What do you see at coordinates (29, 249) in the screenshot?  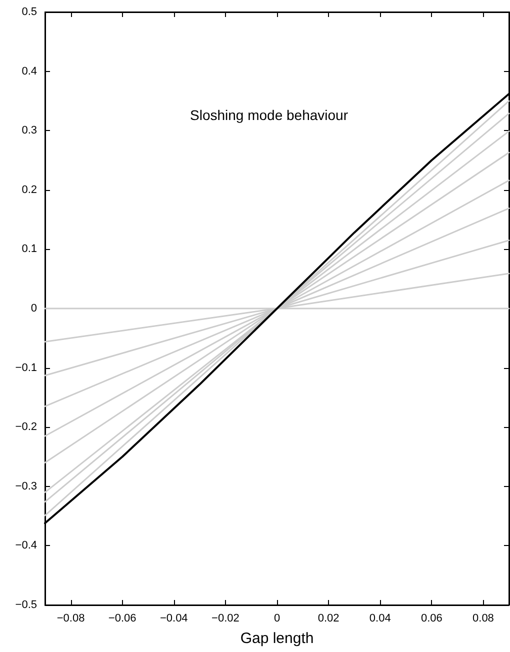 I see `y-tick-label: 0.1` at bounding box center [29, 249].